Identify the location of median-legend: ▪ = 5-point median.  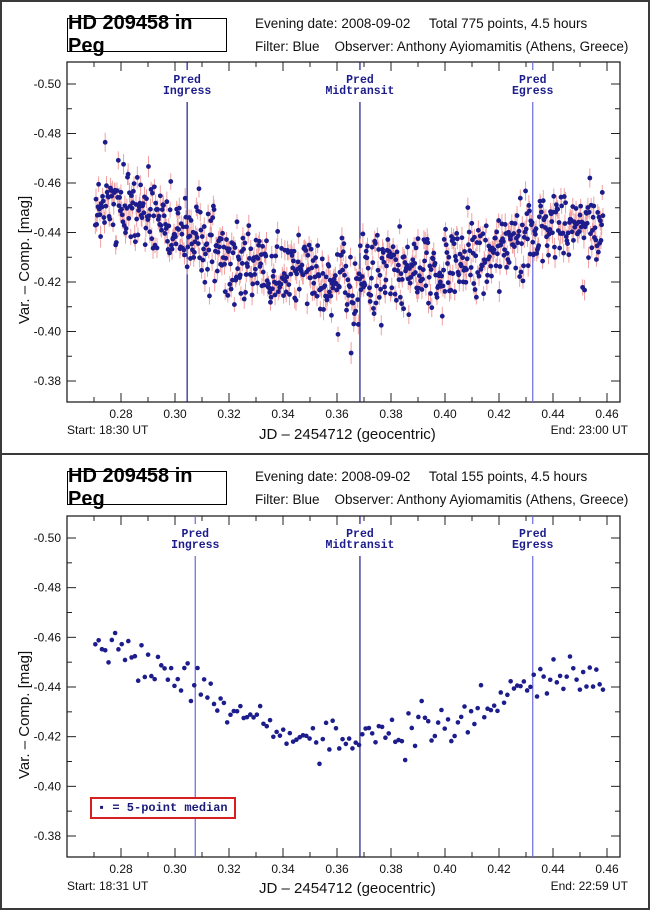
(163, 808).